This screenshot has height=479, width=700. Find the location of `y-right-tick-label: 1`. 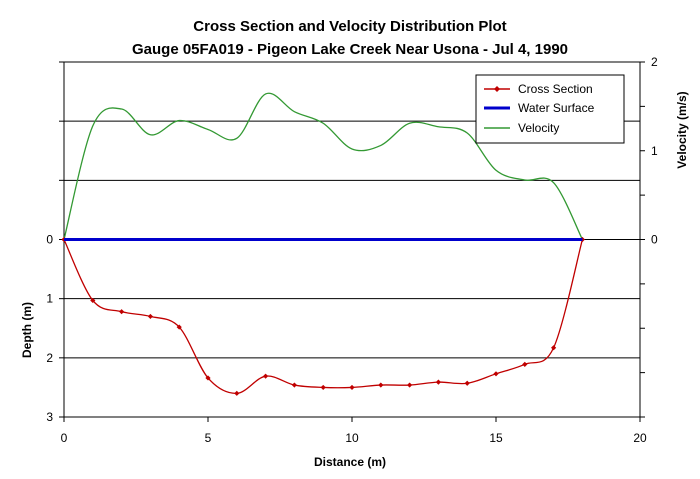

y-right-tick-label: 1 is located at coordinates (654, 151).